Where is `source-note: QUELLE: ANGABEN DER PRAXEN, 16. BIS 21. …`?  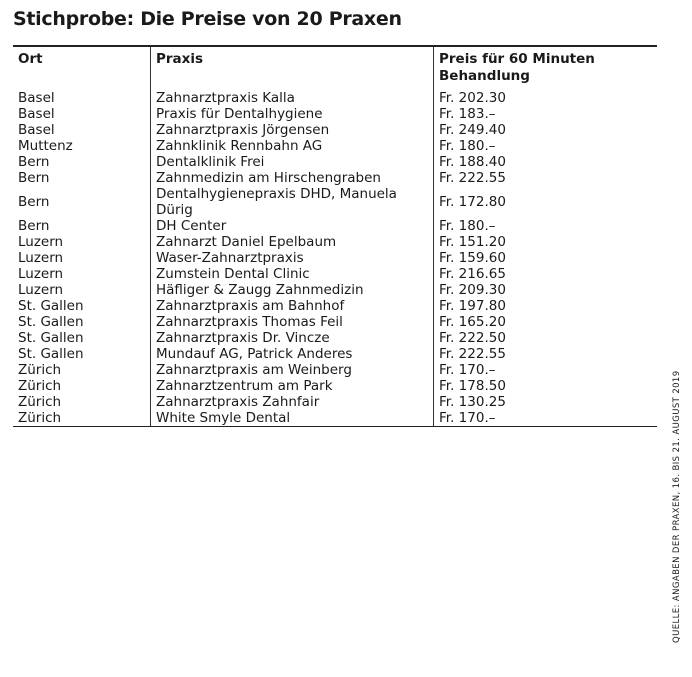 source-note: QUELLE: ANGABEN DER PRAXEN, 16. BIS 21. … is located at coordinates (677, 506).